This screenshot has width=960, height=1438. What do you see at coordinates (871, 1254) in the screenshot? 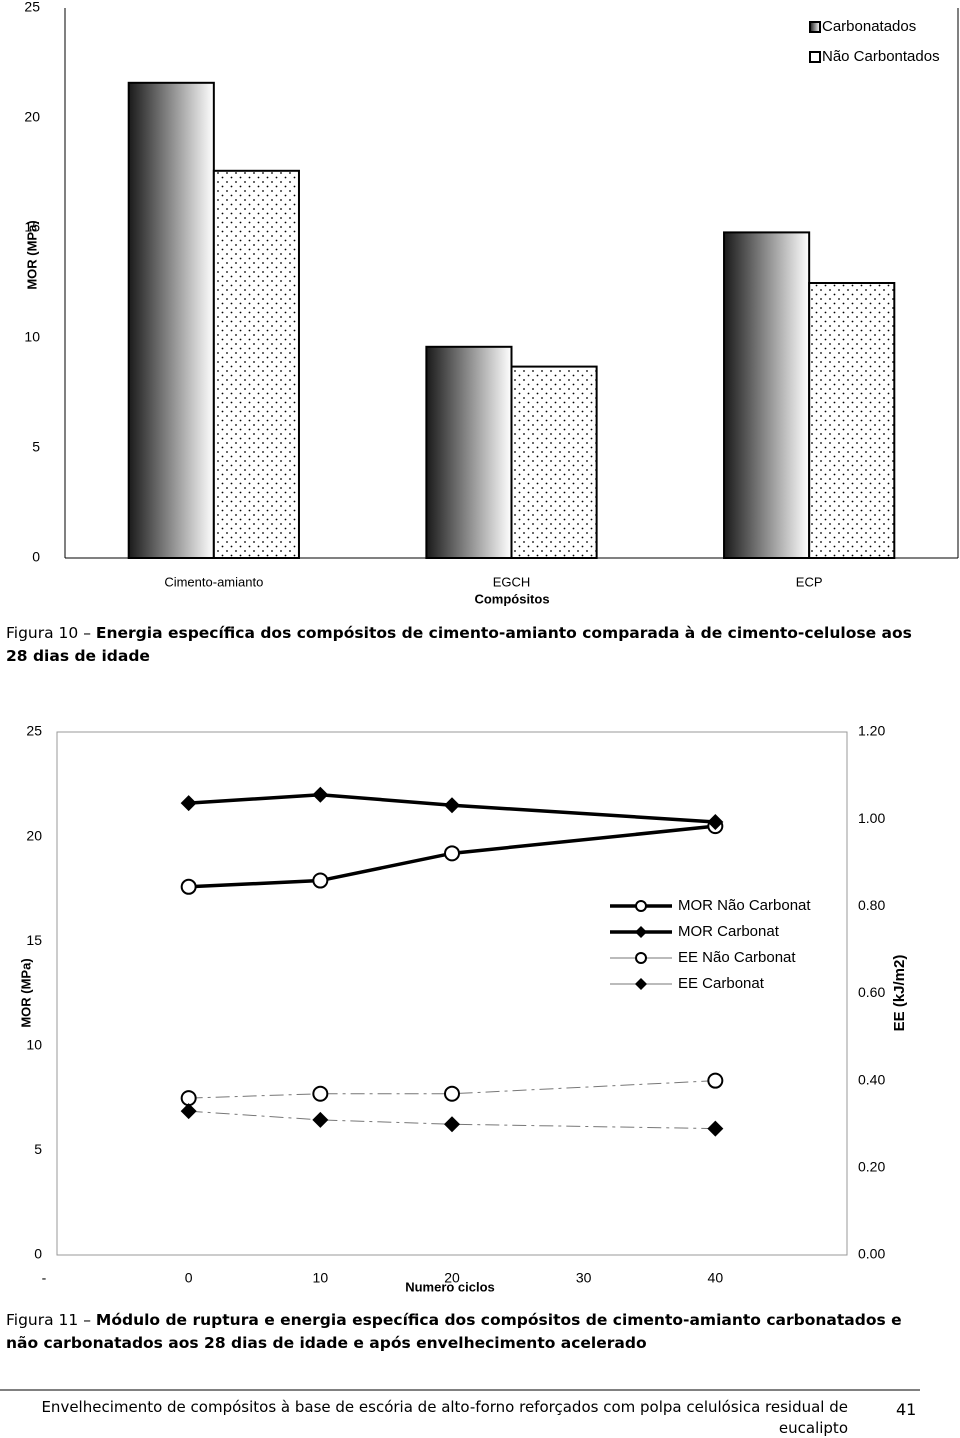
I see `y2-tick-label: 0.00` at bounding box center [871, 1254].